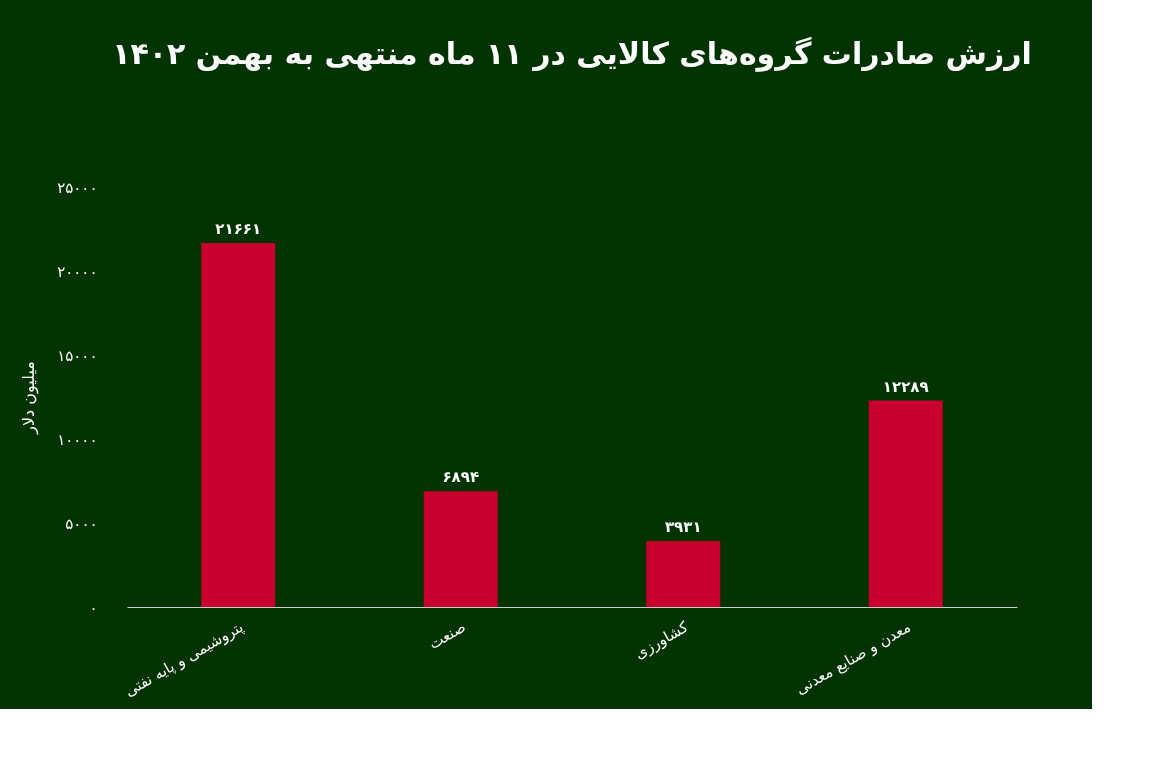 The height and width of the screenshot is (768, 1152). Describe the element at coordinates (447, 635) in the screenshot. I see `x-tick-label: صنعت` at that location.